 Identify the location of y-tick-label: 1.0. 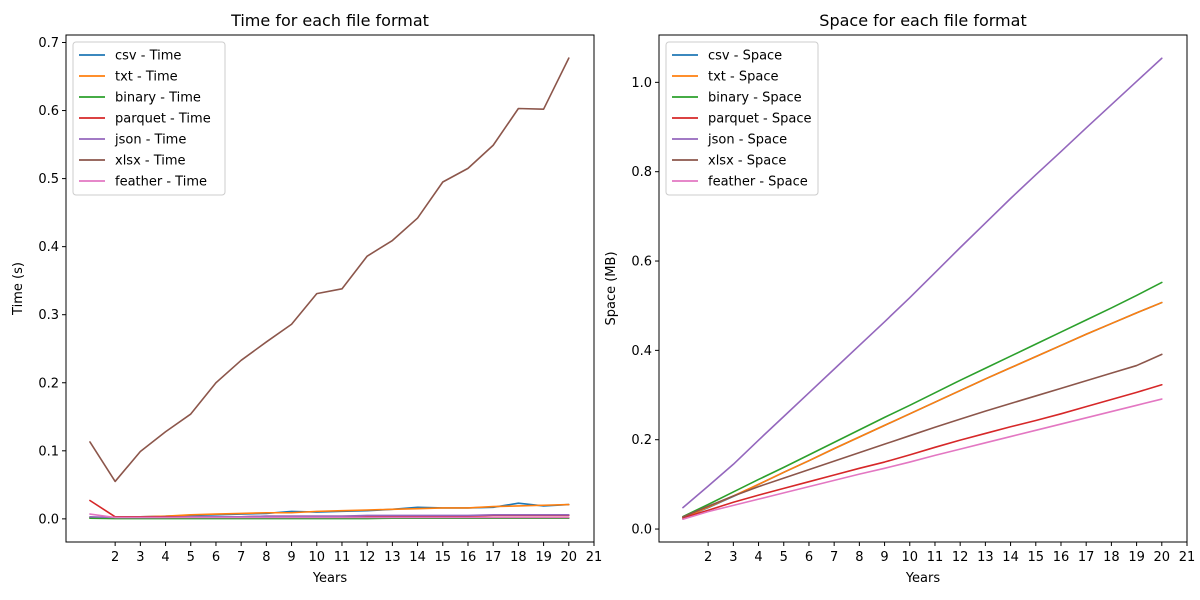
(641, 83).